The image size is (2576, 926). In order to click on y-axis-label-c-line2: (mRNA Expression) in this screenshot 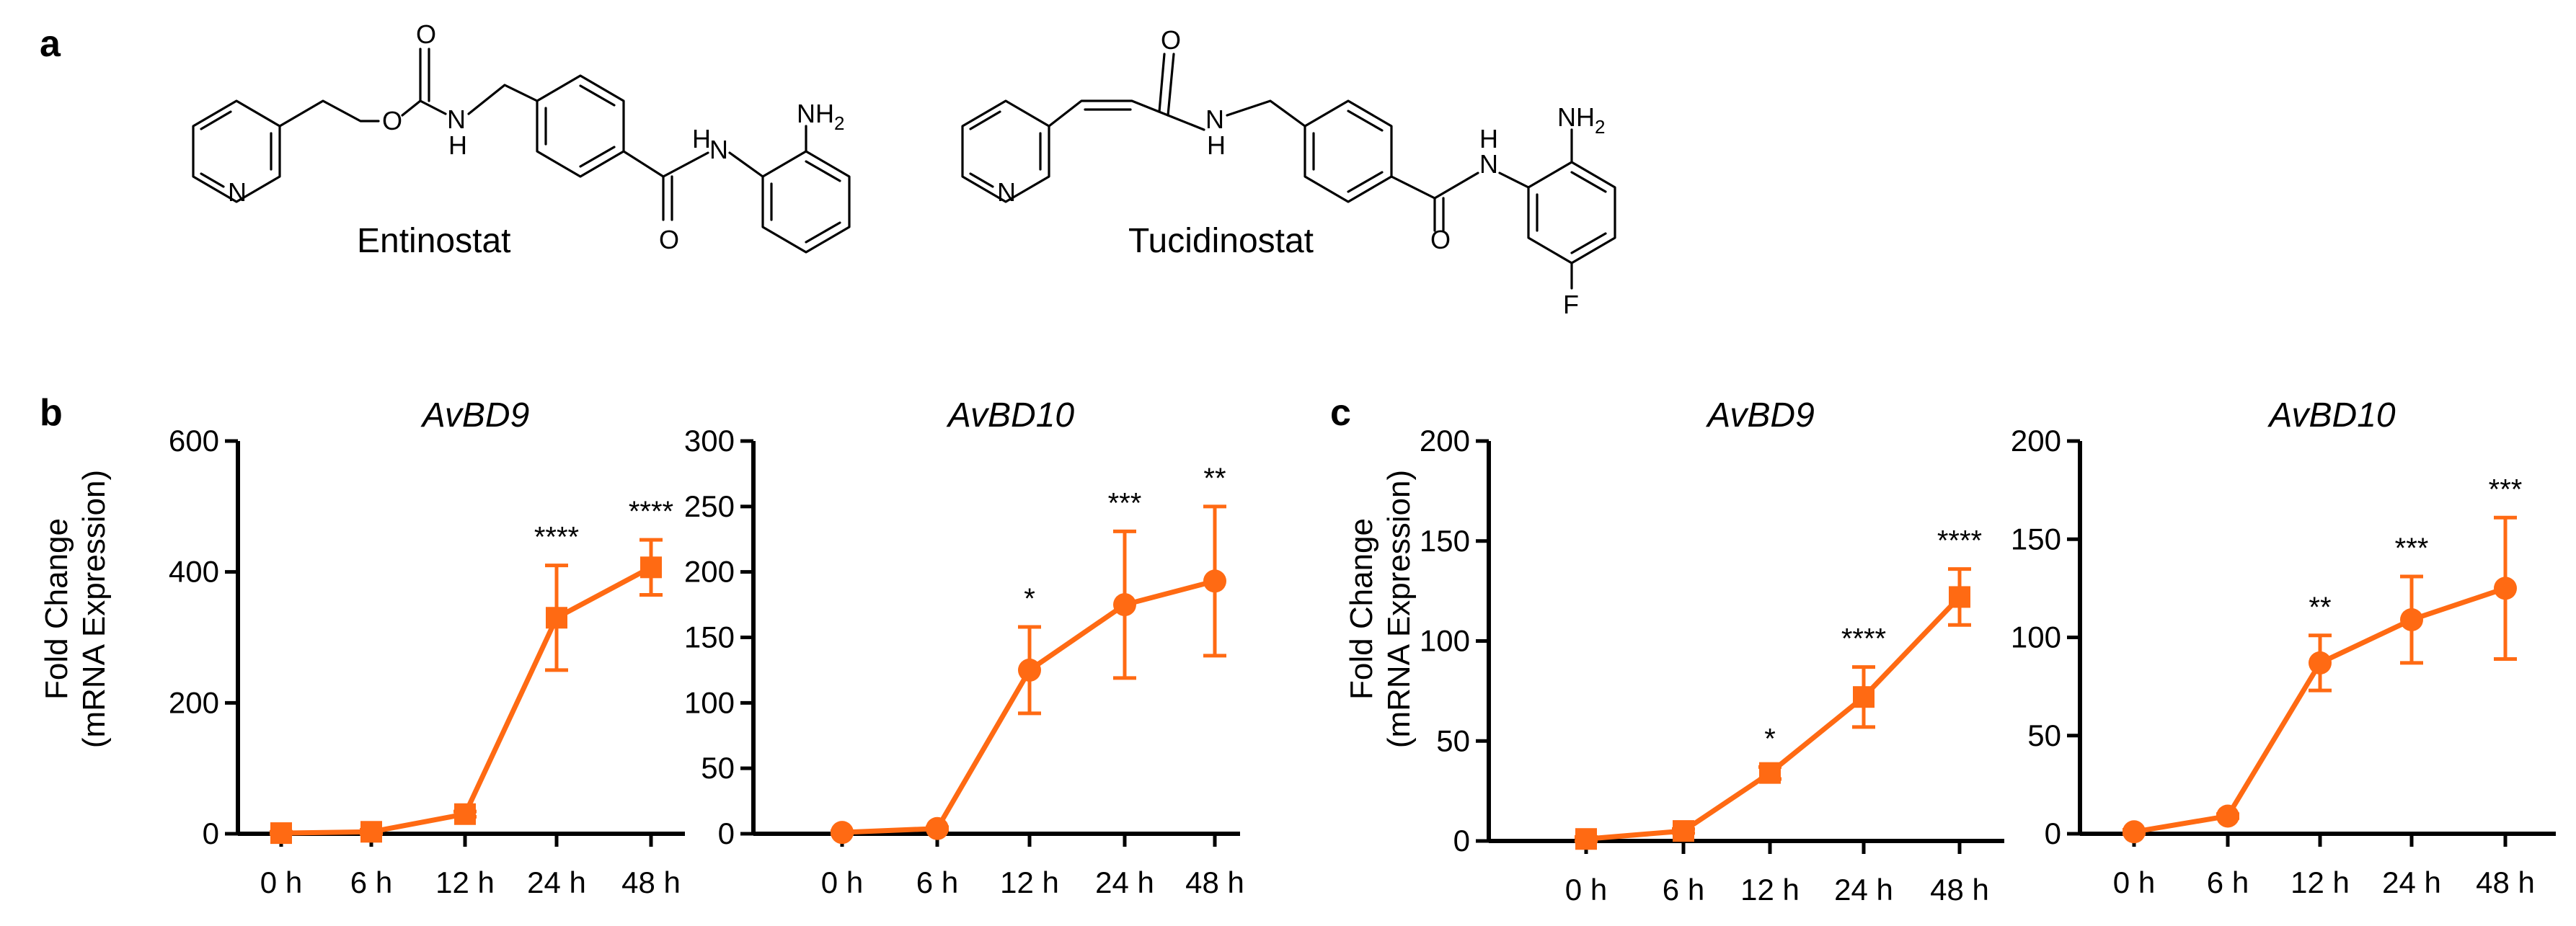, I will do `click(1399, 609)`.